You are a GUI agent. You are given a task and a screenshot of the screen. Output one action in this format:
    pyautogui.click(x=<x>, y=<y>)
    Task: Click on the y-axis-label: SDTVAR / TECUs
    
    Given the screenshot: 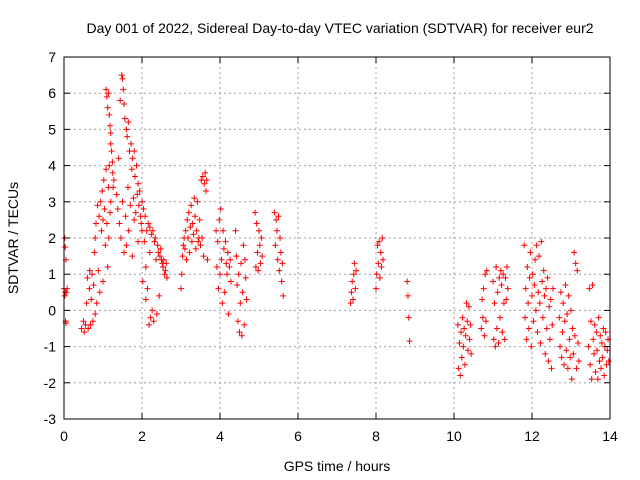 What is the action you would take?
    pyautogui.click(x=13, y=238)
    